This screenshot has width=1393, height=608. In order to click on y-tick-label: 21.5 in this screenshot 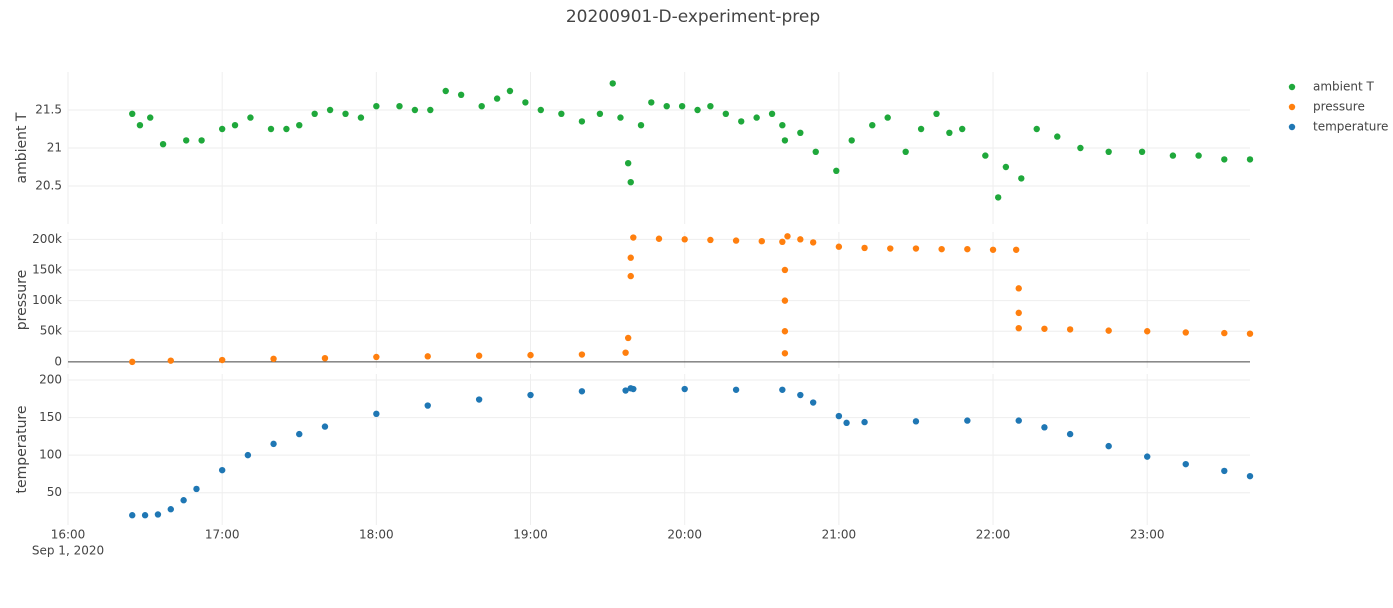, I will do `click(48, 110)`.